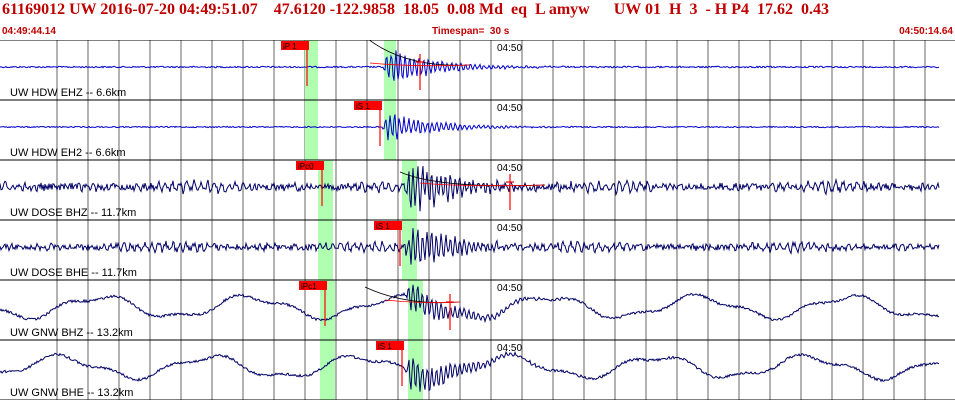 Image resolution: width=955 pixels, height=400 pixels. What do you see at coordinates (34, 9) in the screenshot?
I see `event-id: 61169012` at bounding box center [34, 9].